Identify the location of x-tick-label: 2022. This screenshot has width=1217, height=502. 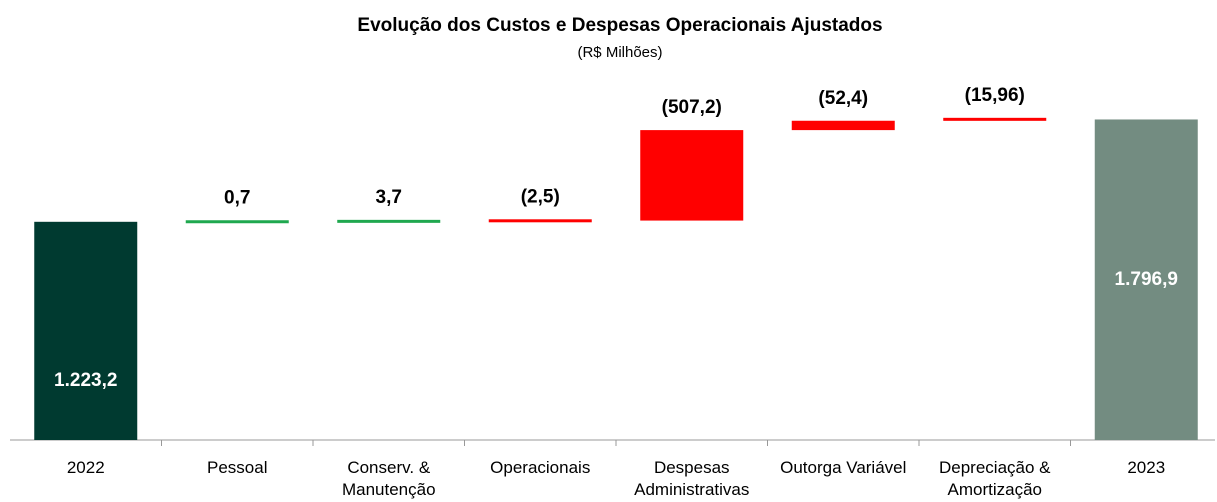
(85, 467).